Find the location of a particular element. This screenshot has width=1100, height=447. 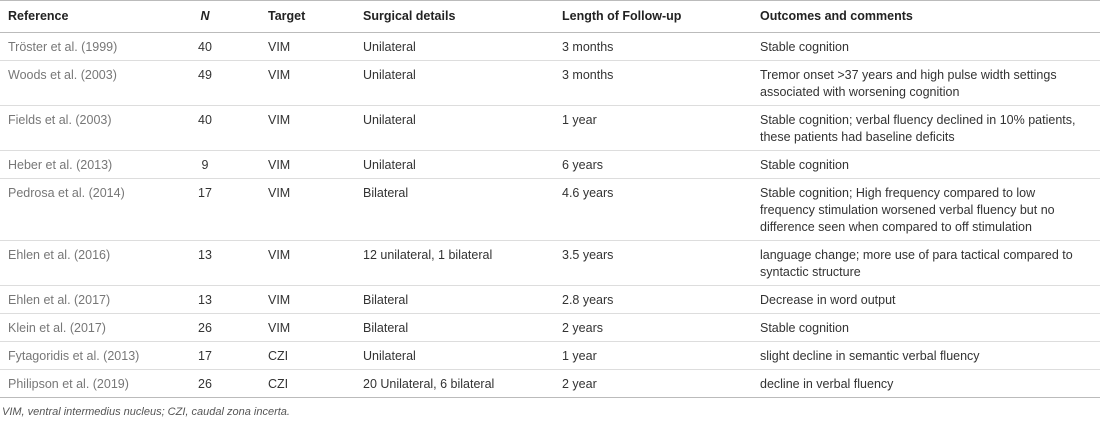

header-cell: Target is located at coordinates (307, 16).